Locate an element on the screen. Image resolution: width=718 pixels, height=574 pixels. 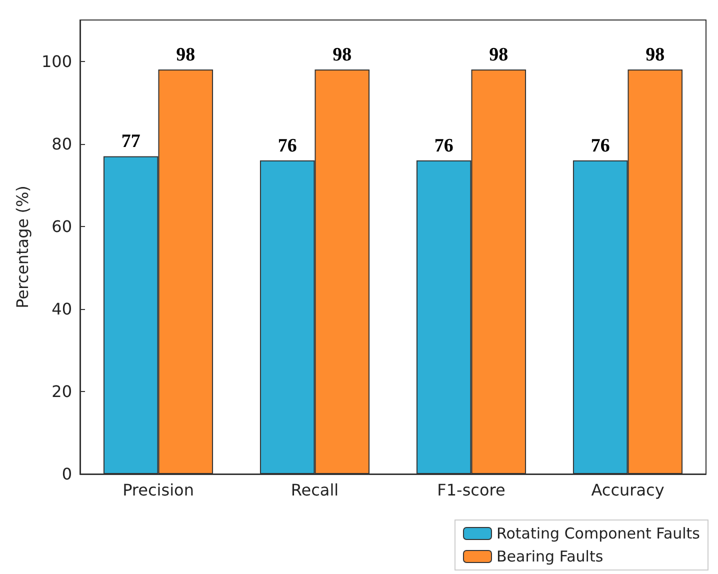
legend-label: Rotating Component Faults is located at coordinates (598, 533).